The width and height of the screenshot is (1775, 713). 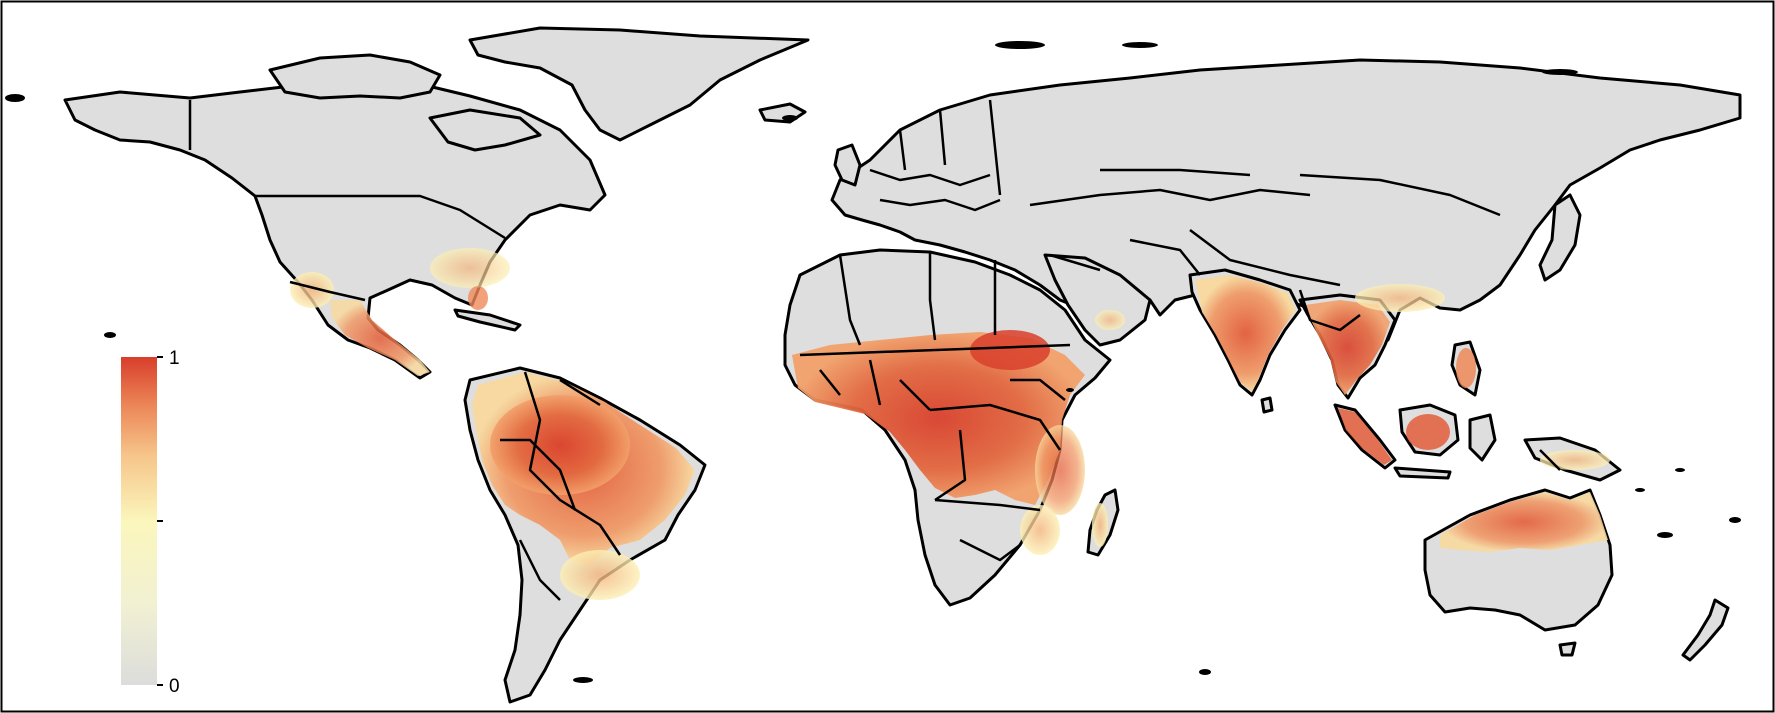 I want to click on border-indochina, so click(x=1329, y=310).